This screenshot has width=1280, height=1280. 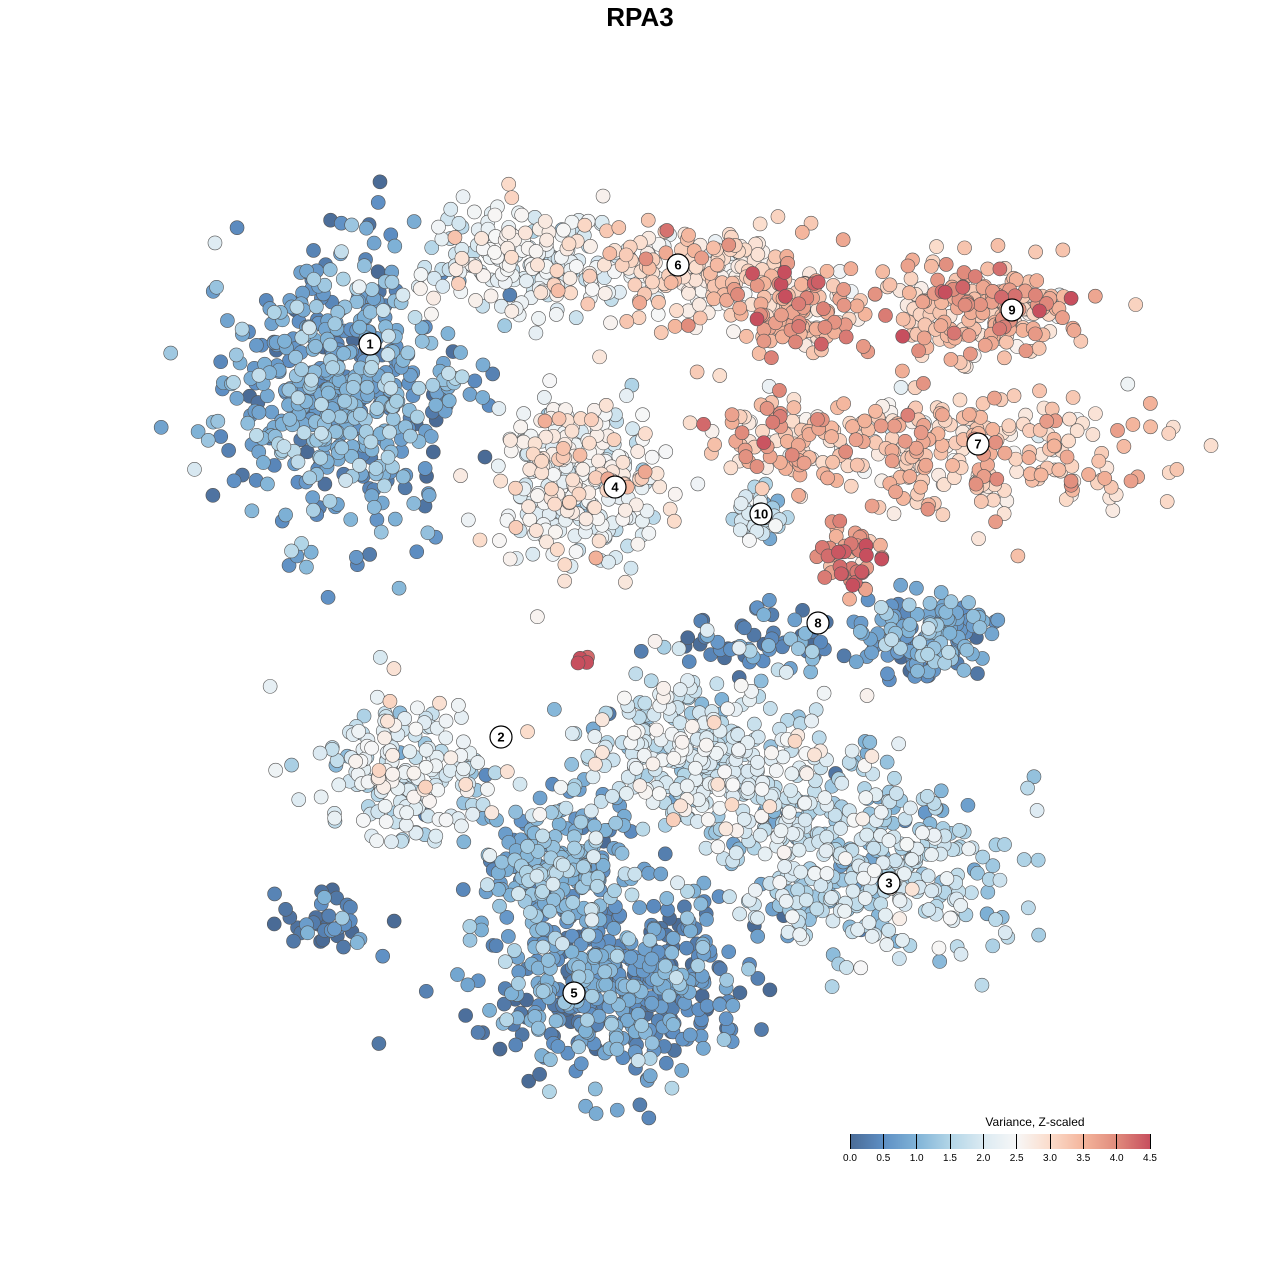 What do you see at coordinates (1116, 1158) in the screenshot?
I see `legend-tick-label: 4.0` at bounding box center [1116, 1158].